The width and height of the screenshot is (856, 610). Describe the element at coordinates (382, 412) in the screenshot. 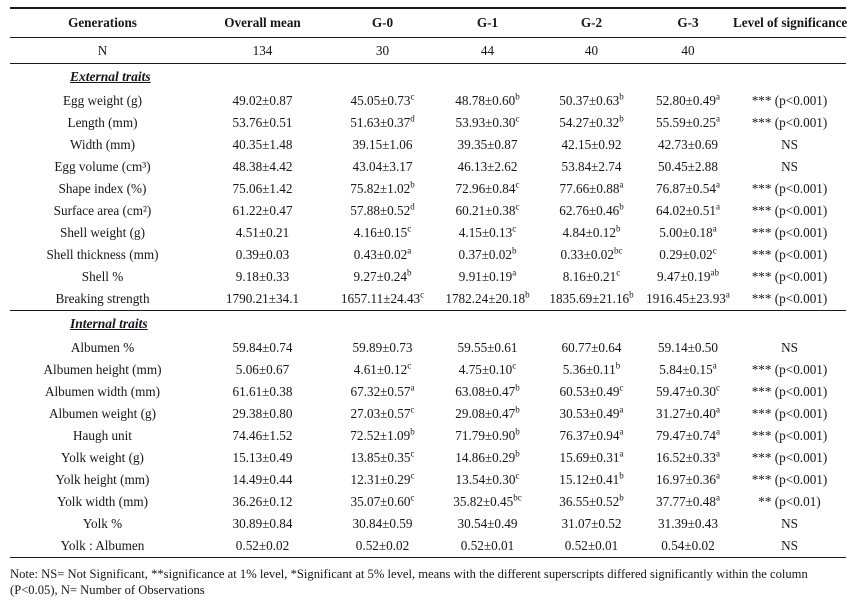

I see `value-cell: 27.03±0.57c` at that location.